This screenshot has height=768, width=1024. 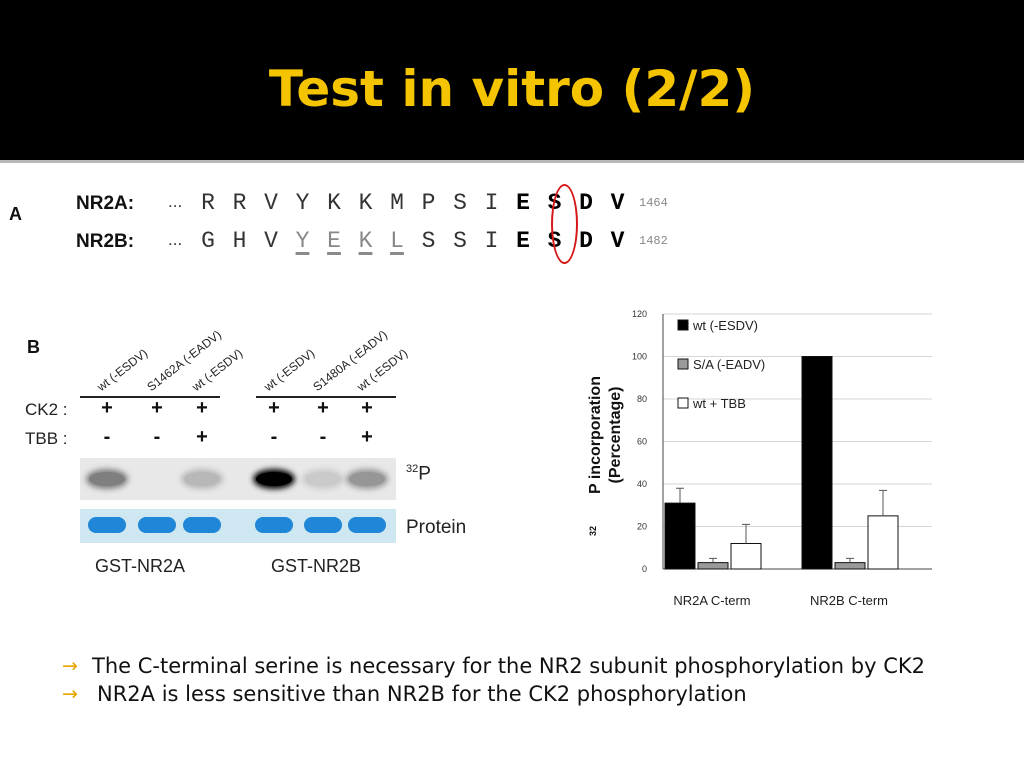 I want to click on protein-label: Protein, so click(x=436, y=527).